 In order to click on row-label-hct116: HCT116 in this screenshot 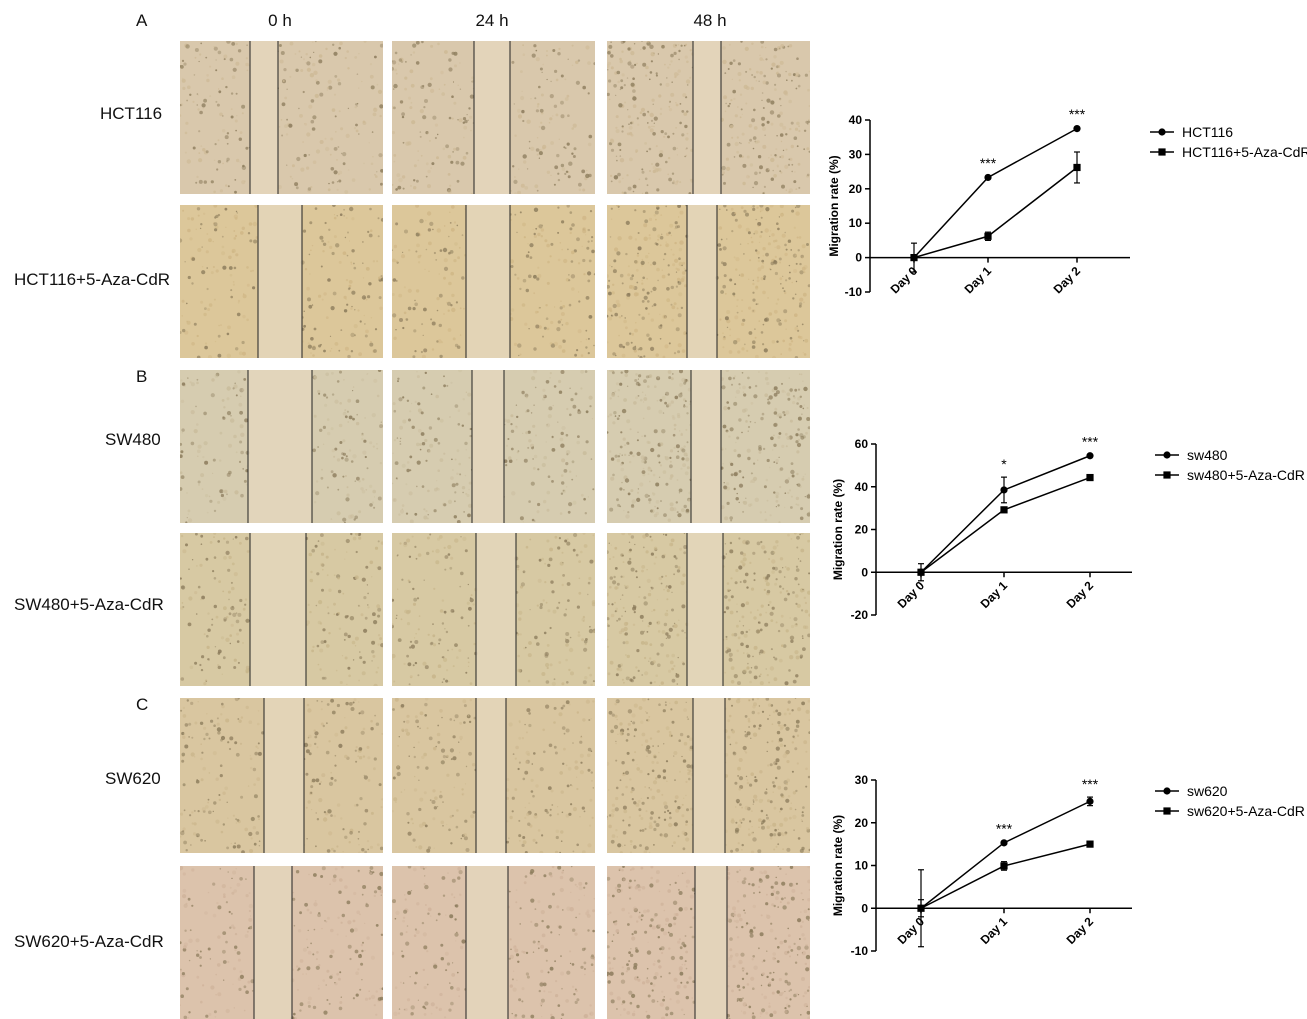, I will do `click(131, 113)`.